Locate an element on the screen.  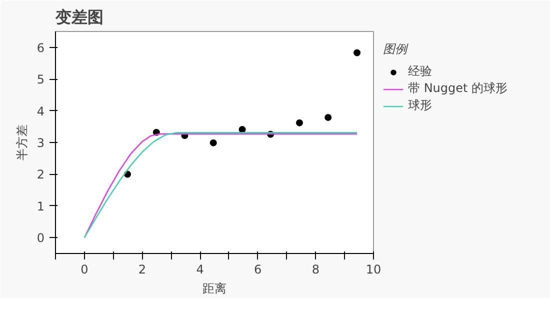
y-tick-label: 2 is located at coordinates (40, 175).